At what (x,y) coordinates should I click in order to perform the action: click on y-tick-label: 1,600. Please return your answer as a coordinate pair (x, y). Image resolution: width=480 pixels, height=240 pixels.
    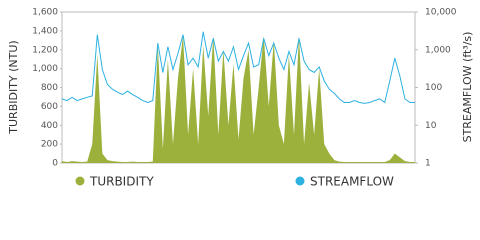
    Looking at the image, I should click on (45, 13).